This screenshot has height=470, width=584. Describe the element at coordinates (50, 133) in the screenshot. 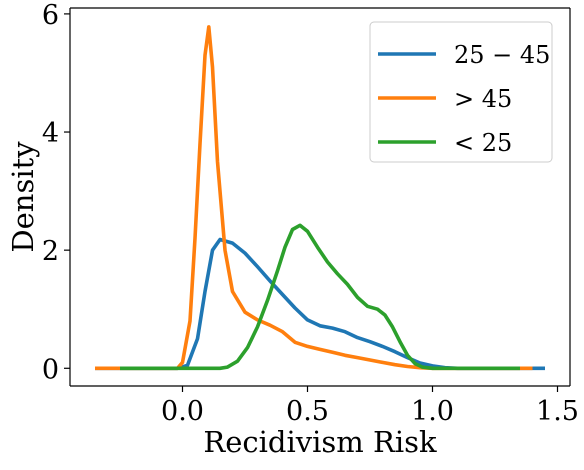

I see `y-tick-label: 4` at that location.